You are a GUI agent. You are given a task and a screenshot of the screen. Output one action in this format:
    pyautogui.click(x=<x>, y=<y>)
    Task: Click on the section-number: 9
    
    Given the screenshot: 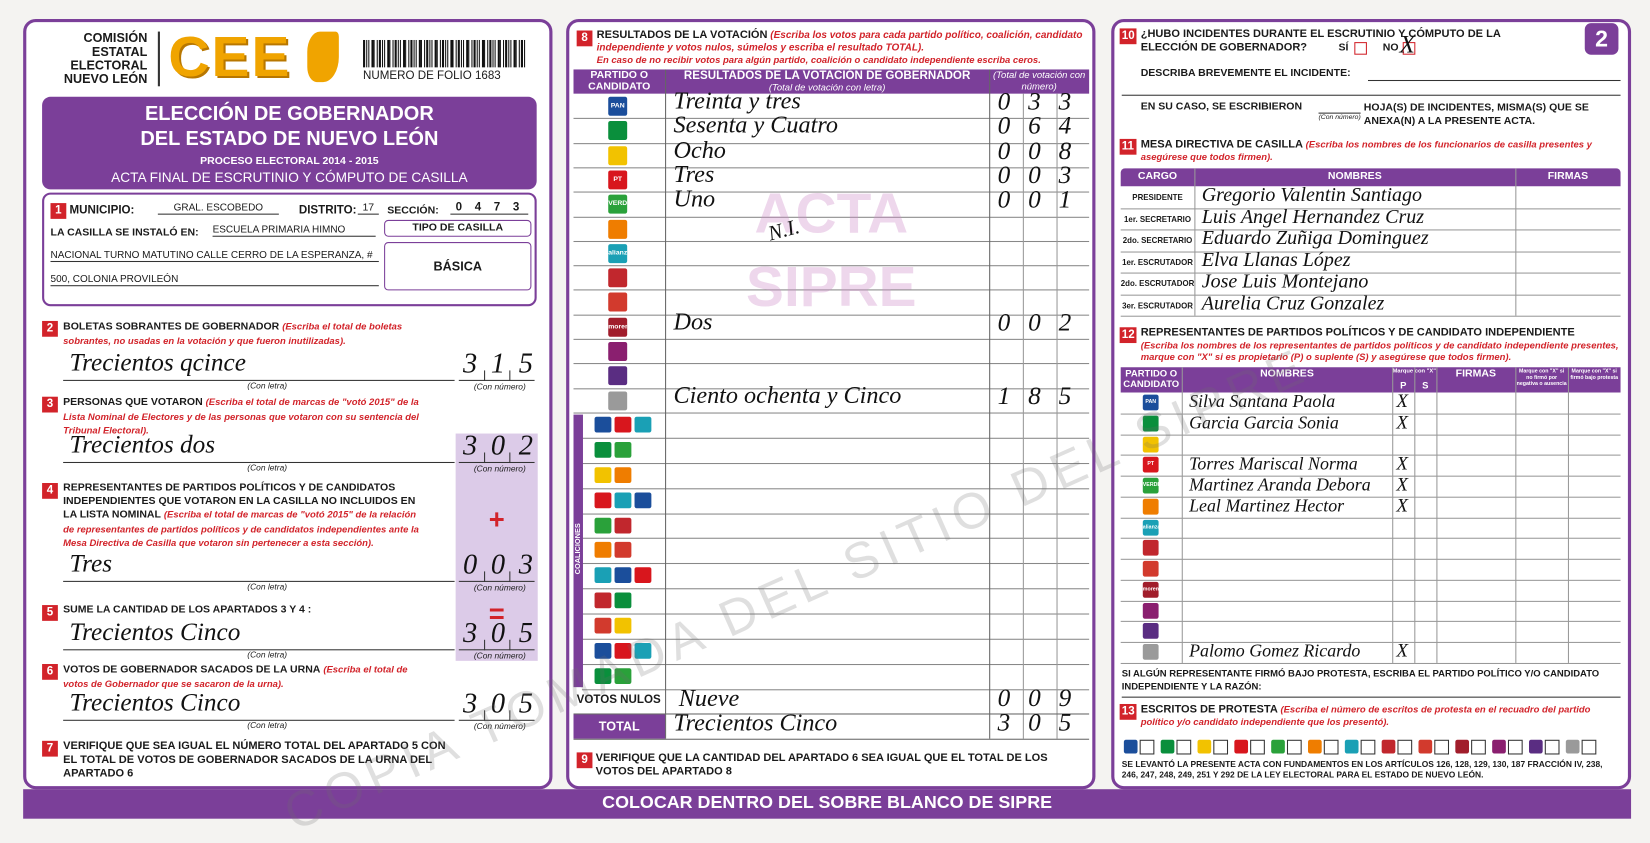 What is the action you would take?
    pyautogui.click(x=584, y=760)
    